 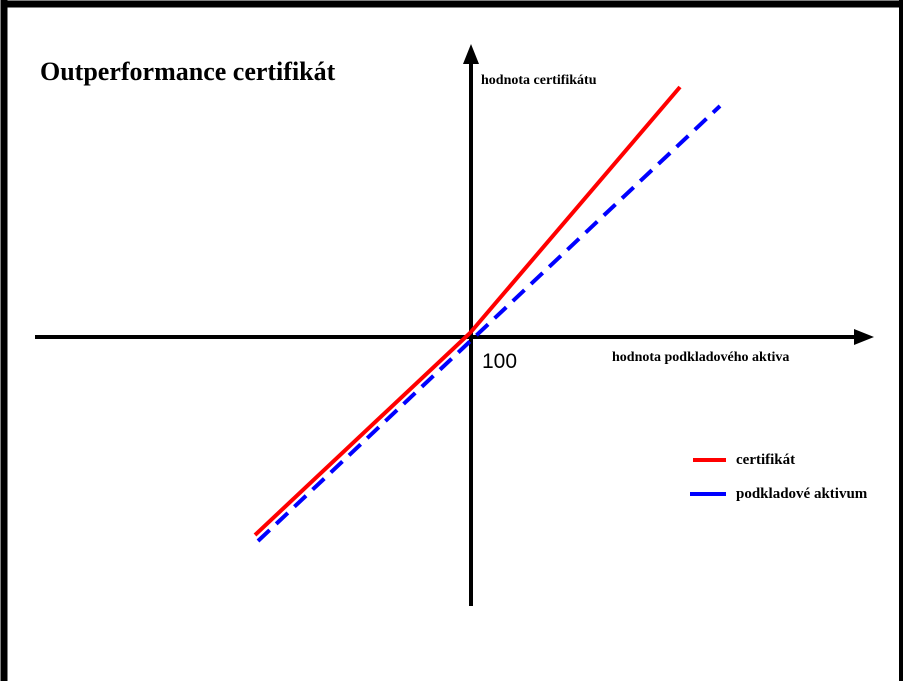 What do you see at coordinates (802, 494) in the screenshot?
I see `legend-label: podkladové aktivum` at bounding box center [802, 494].